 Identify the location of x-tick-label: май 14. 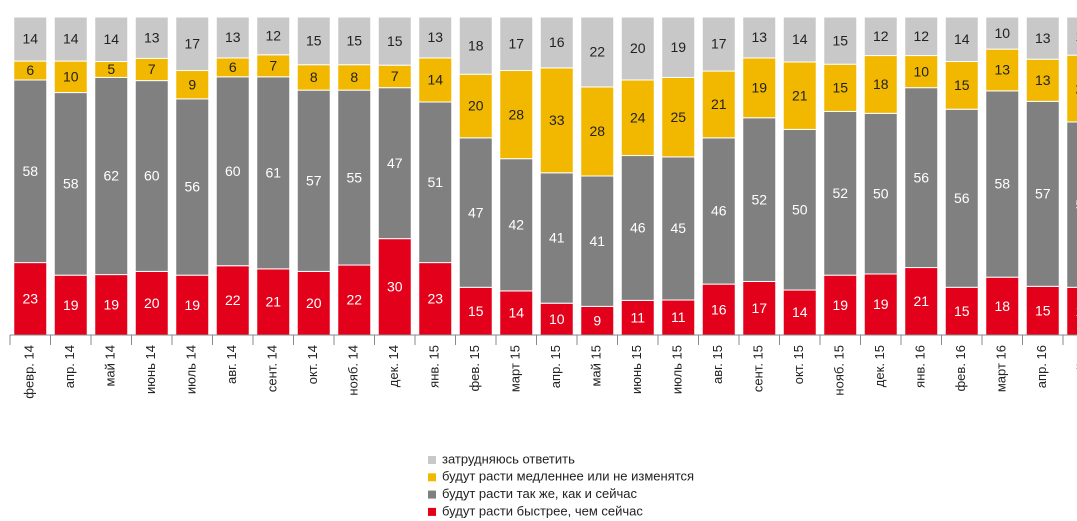
(110, 366).